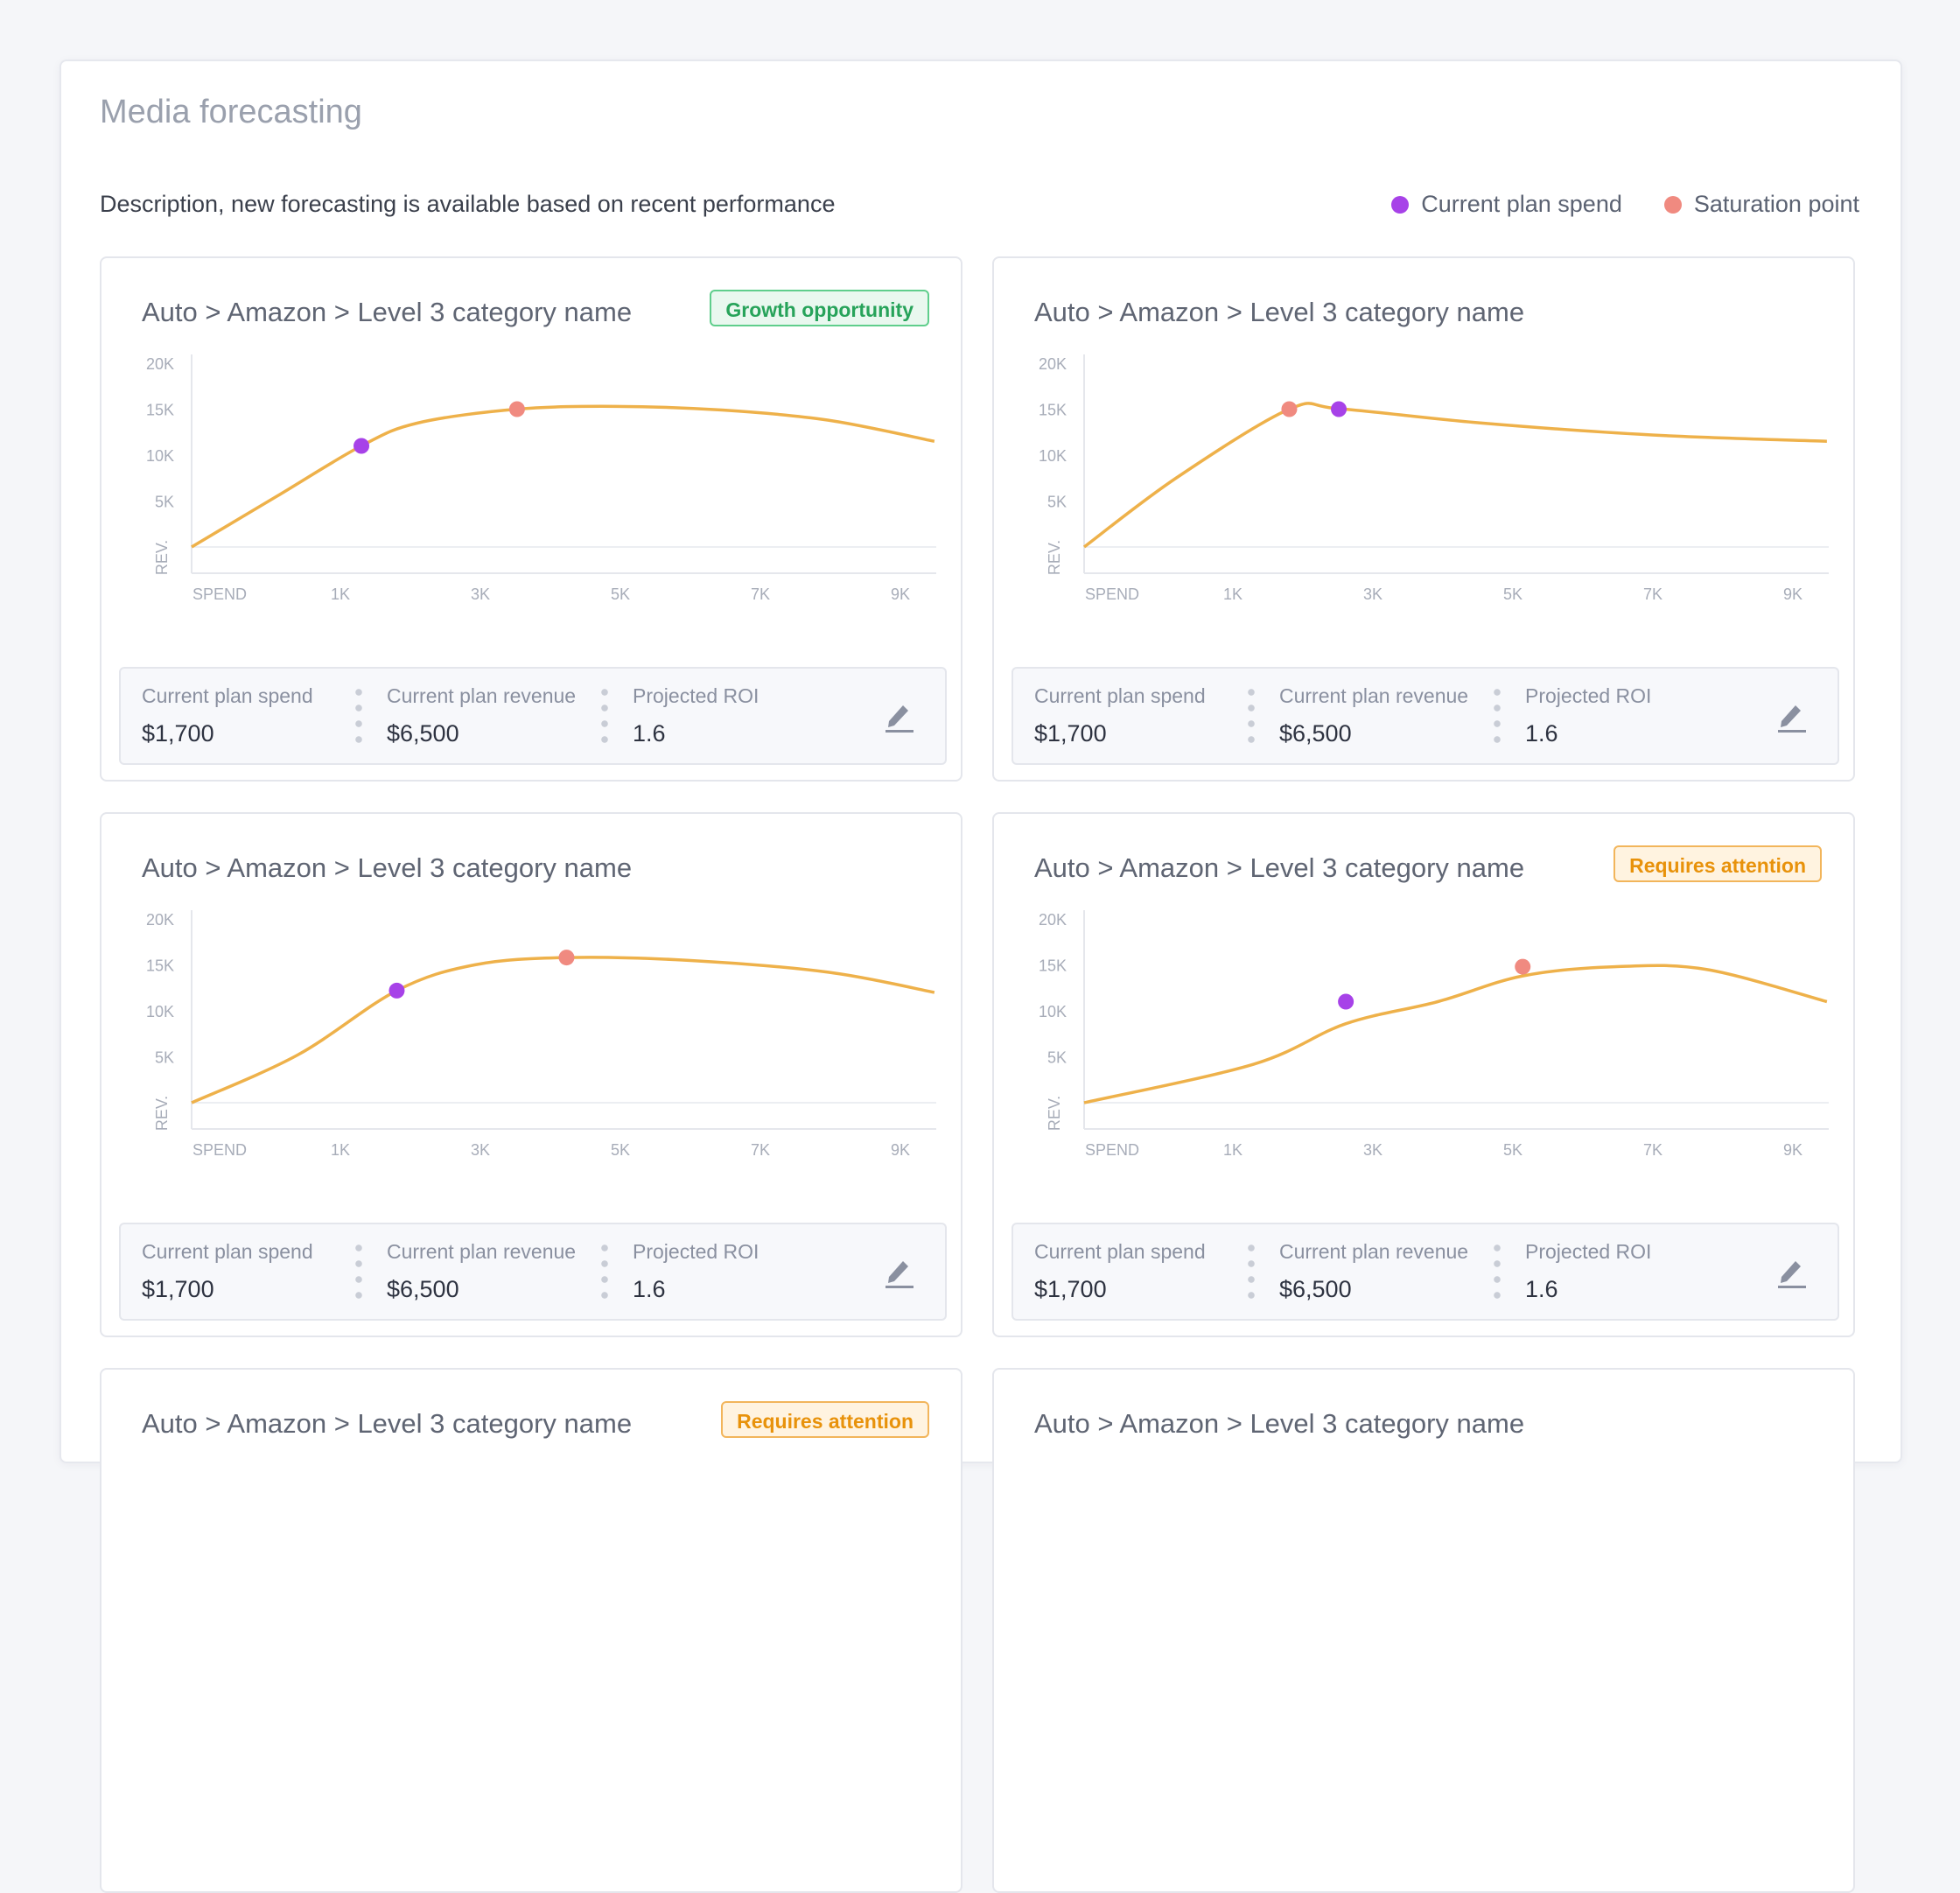  Describe the element at coordinates (1625, 204) in the screenshot. I see `chart-legend: Current plan spend Saturation point` at that location.